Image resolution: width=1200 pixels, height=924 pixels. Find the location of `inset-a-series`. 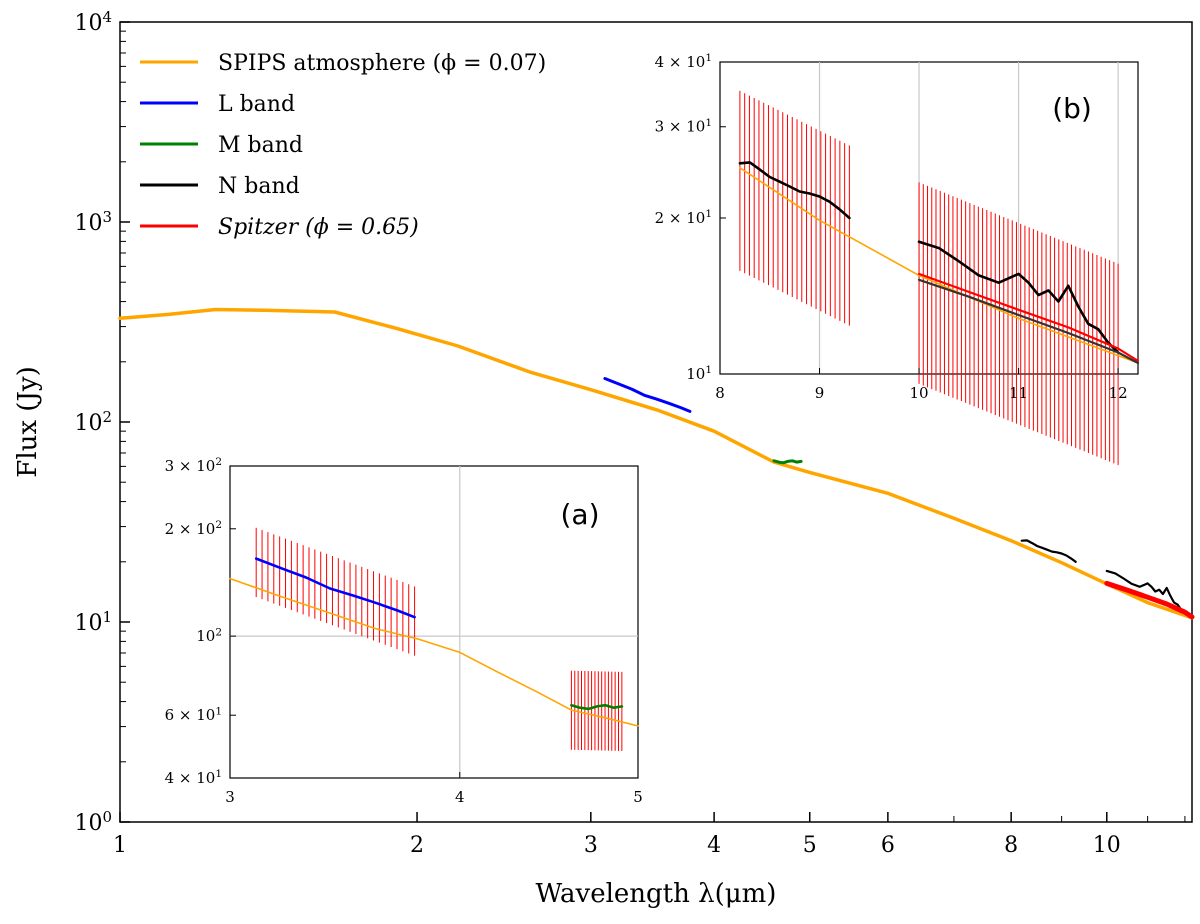

inset-a-series is located at coordinates (434, 642).